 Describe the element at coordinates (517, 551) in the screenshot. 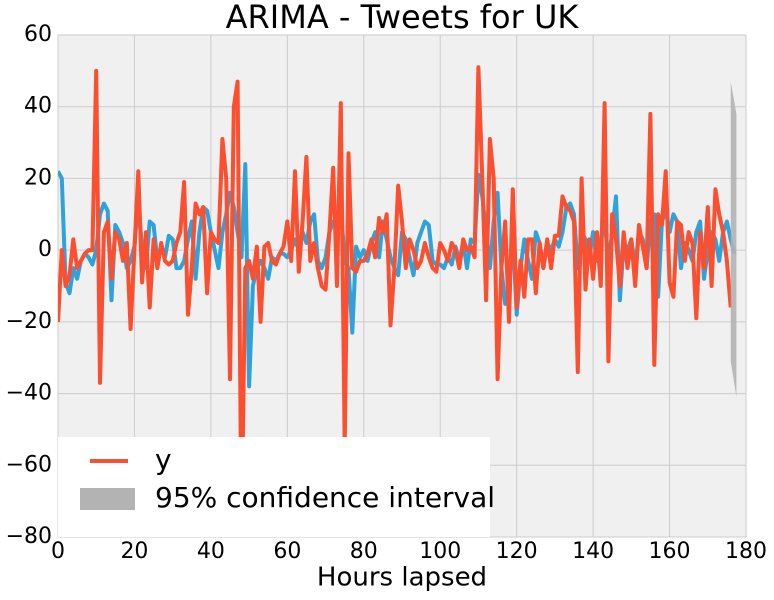

I see `x-tick-label: 120` at that location.